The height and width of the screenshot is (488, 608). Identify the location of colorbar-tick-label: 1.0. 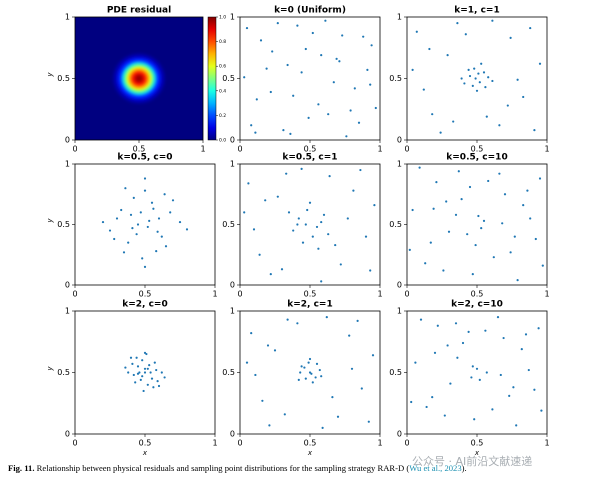
(222, 18).